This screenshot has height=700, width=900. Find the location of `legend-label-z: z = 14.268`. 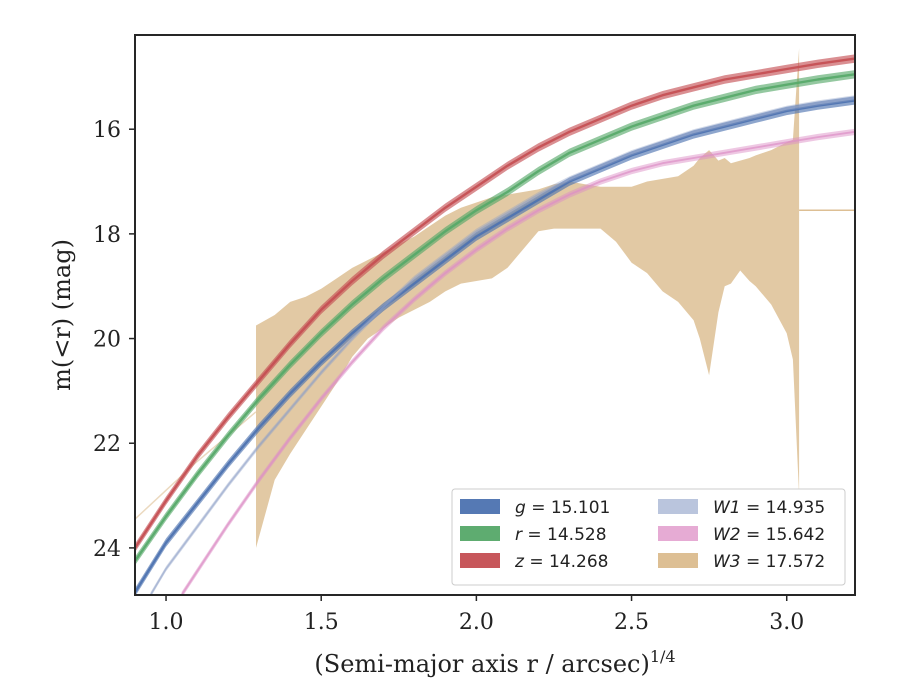

legend-label-z: z = 14.268 is located at coordinates (561, 562).